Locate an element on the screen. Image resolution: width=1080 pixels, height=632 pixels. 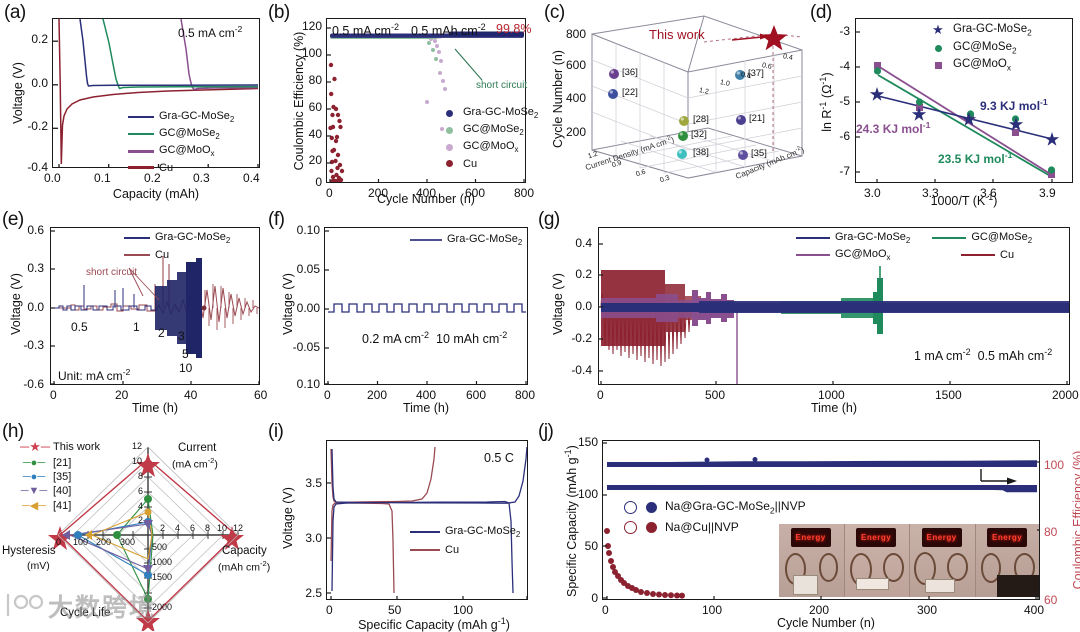
panel-j-y2-axis-title: Coulombic Efficiency (%) is located at coordinates (1075, 520).